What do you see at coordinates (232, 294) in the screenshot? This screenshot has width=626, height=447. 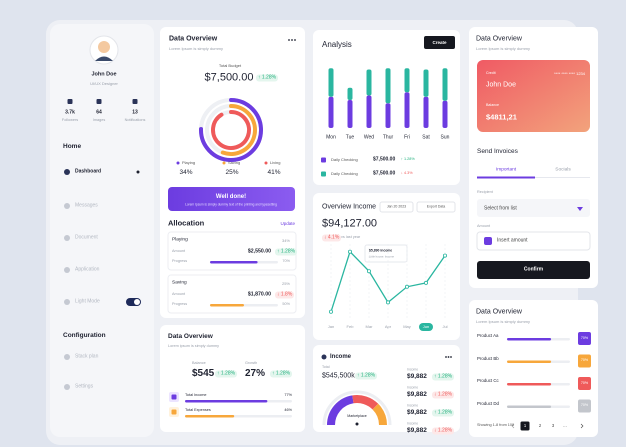 I see `allocation-box` at bounding box center [232, 294].